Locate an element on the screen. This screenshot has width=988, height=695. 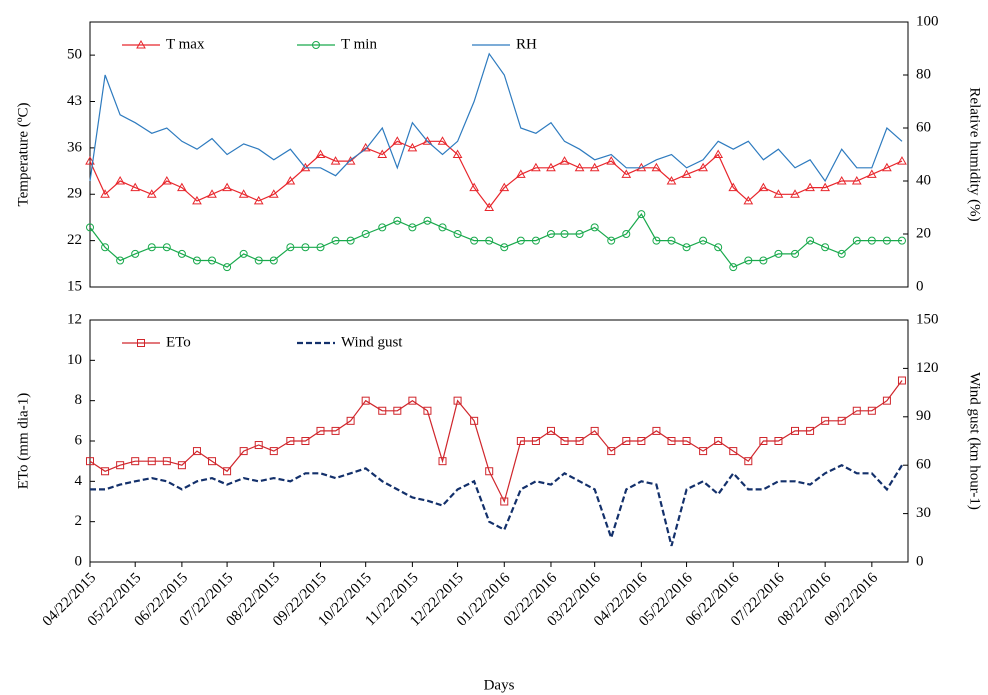
y-tick-label: 6 is located at coordinates (79, 440).